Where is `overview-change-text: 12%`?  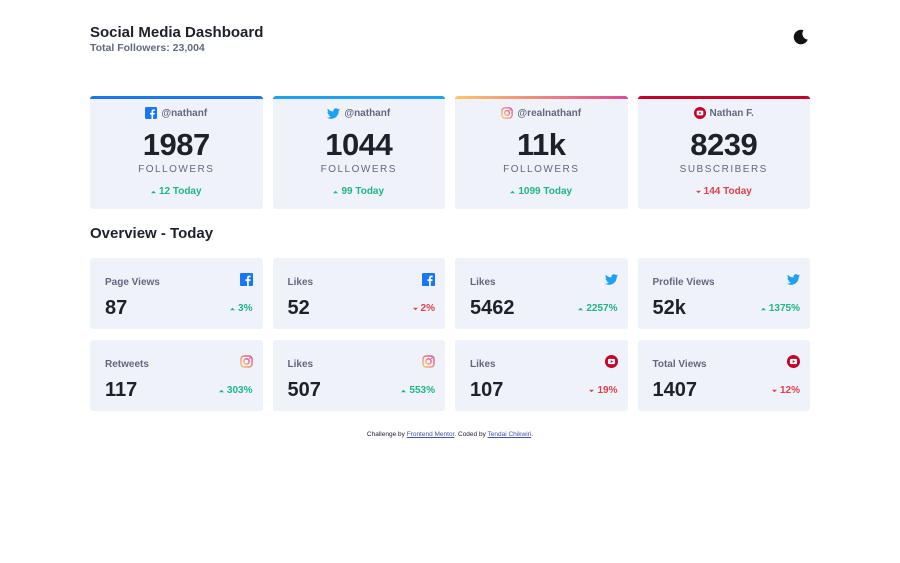
overview-change-text: 12% is located at coordinates (789, 390).